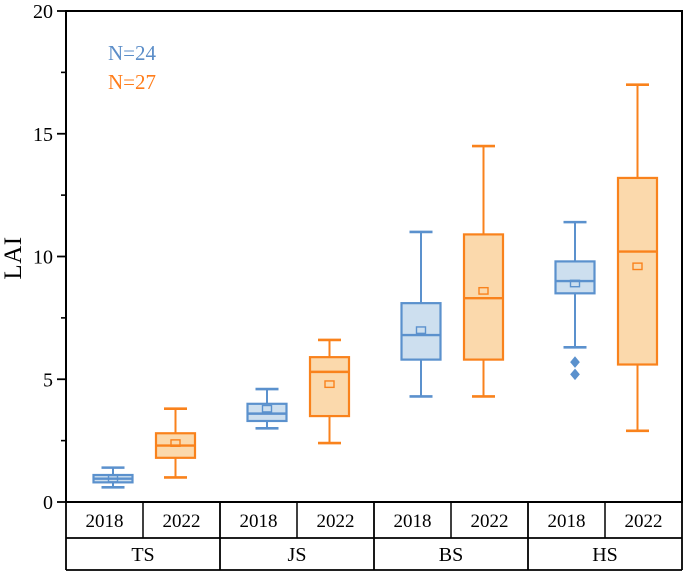 The width and height of the screenshot is (685, 577). I want to click on x-group-label: JS, so click(297, 555).